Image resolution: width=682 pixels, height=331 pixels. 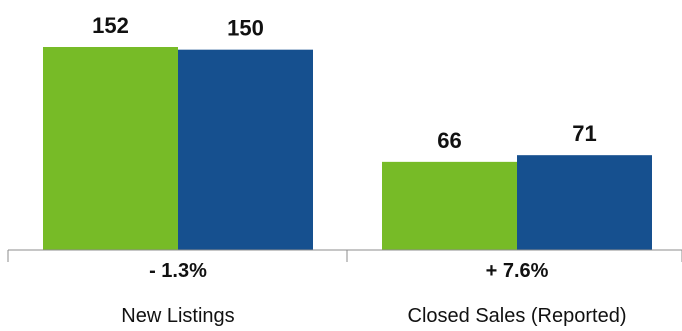 What do you see at coordinates (584, 133) in the screenshot?
I see `data-label-closed-sales-series-2: 71` at bounding box center [584, 133].